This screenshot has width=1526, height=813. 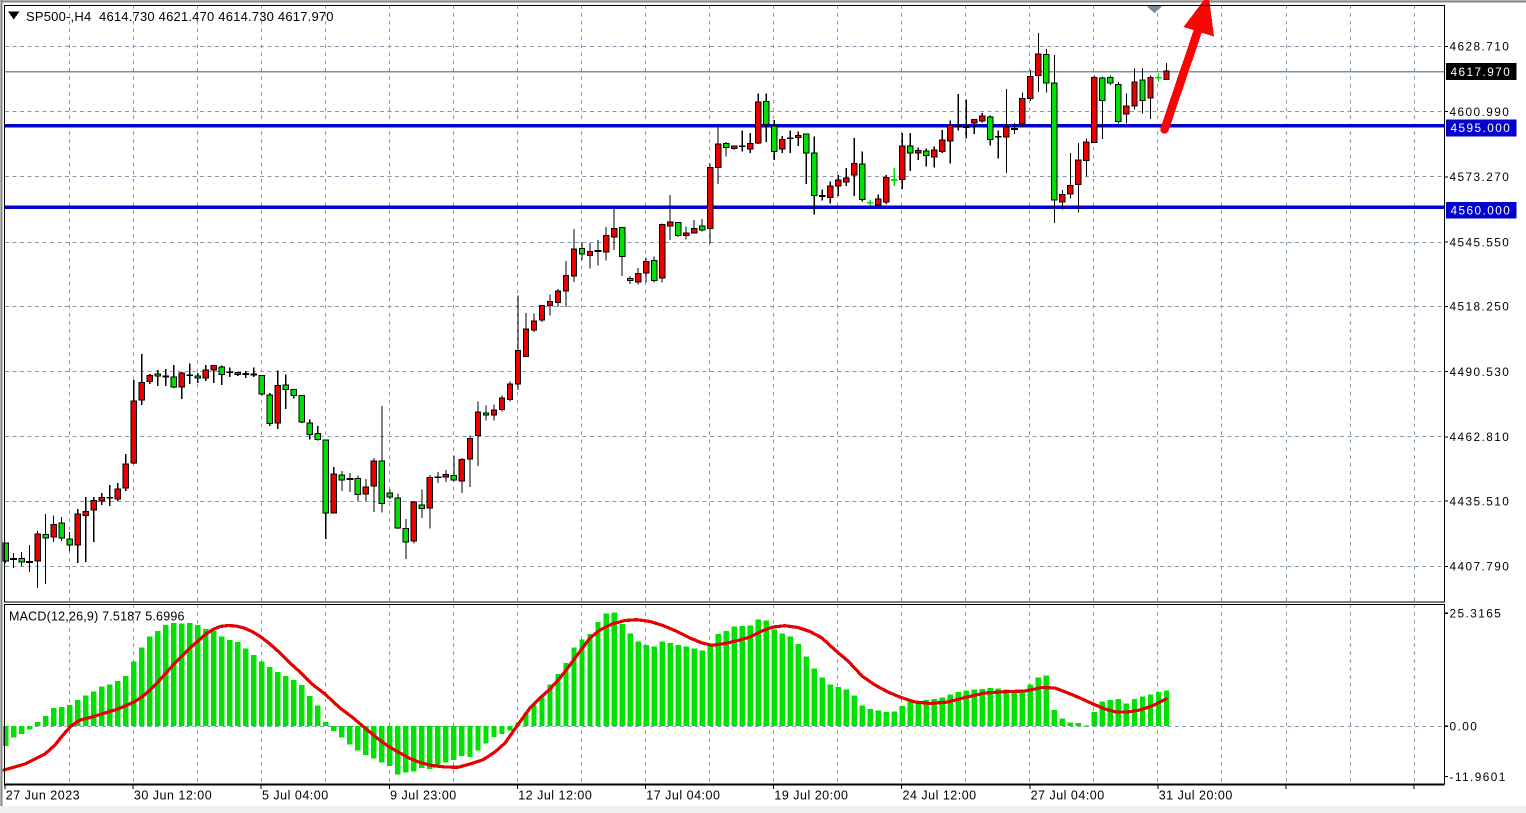 I want to click on svg-text: 30 Jun 12:00, so click(x=173, y=796).